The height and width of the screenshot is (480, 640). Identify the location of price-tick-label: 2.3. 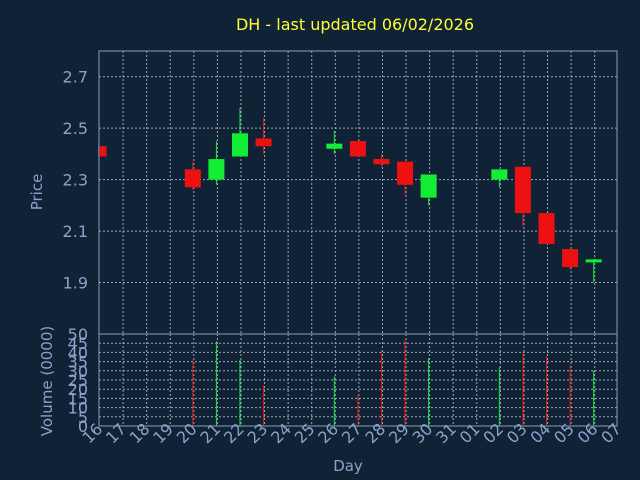
(75, 180).